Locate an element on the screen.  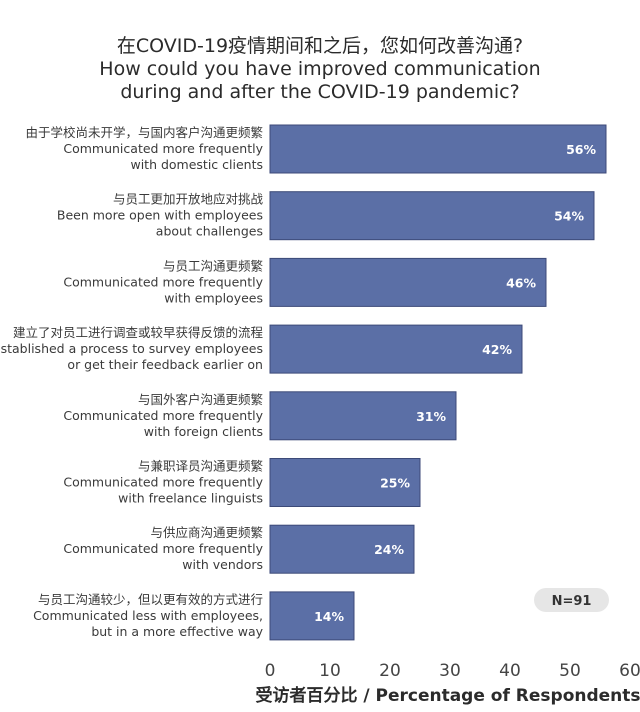
bar-value-label-3: 46% is located at coordinates (521, 282).